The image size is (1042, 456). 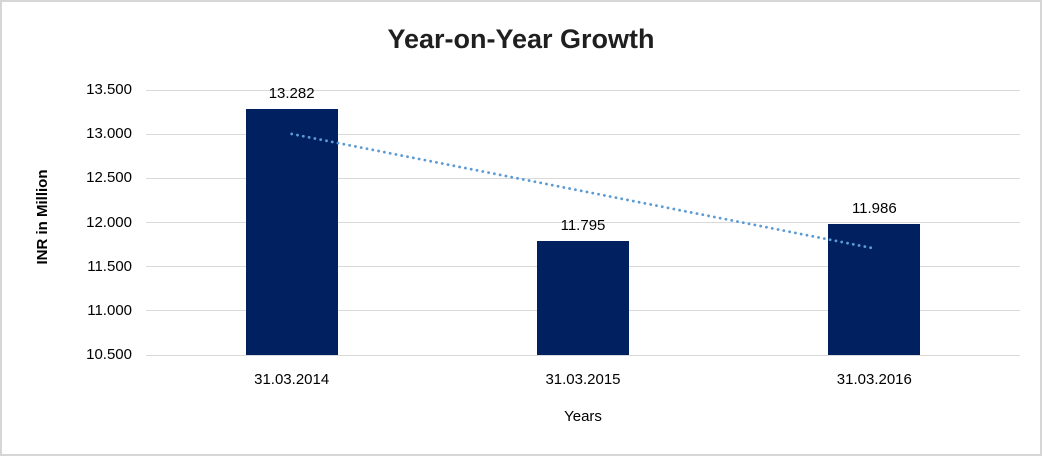 I want to click on y-tick-label: 13.500, so click(x=109, y=89).